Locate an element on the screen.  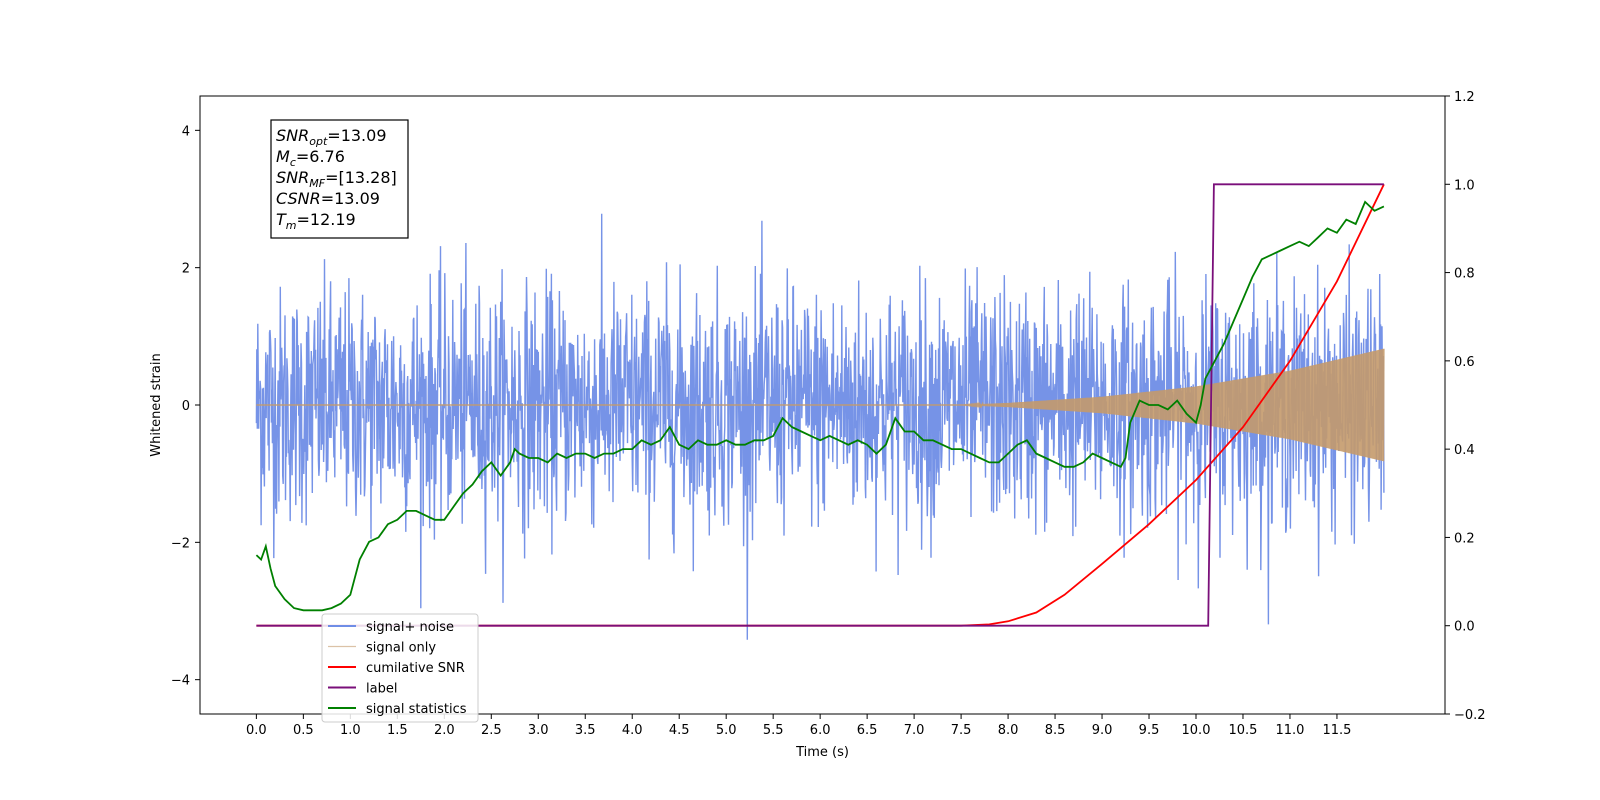
y-left-tick-label: 0 is located at coordinates (186, 406).